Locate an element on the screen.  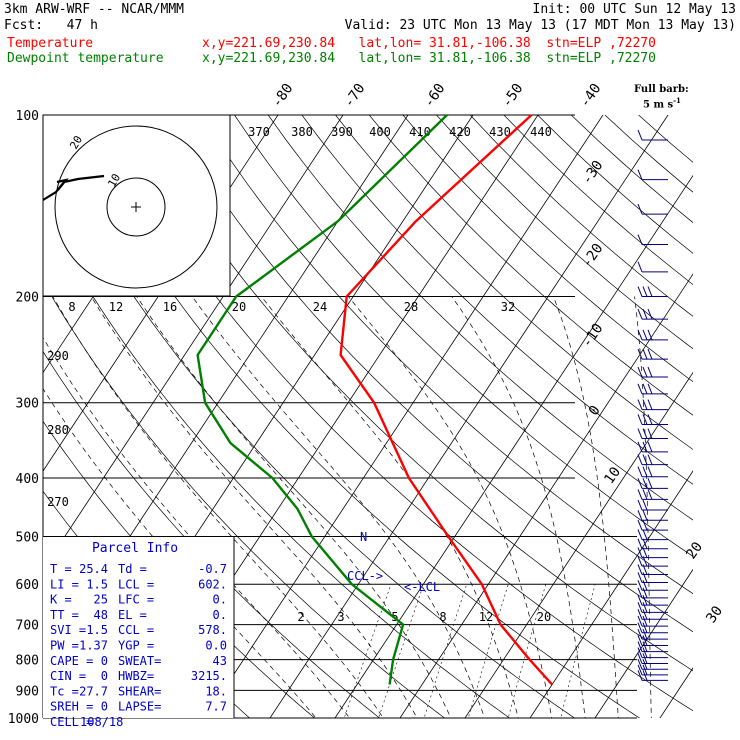
barb-legend-title: Full barb: is located at coordinates (661, 89).